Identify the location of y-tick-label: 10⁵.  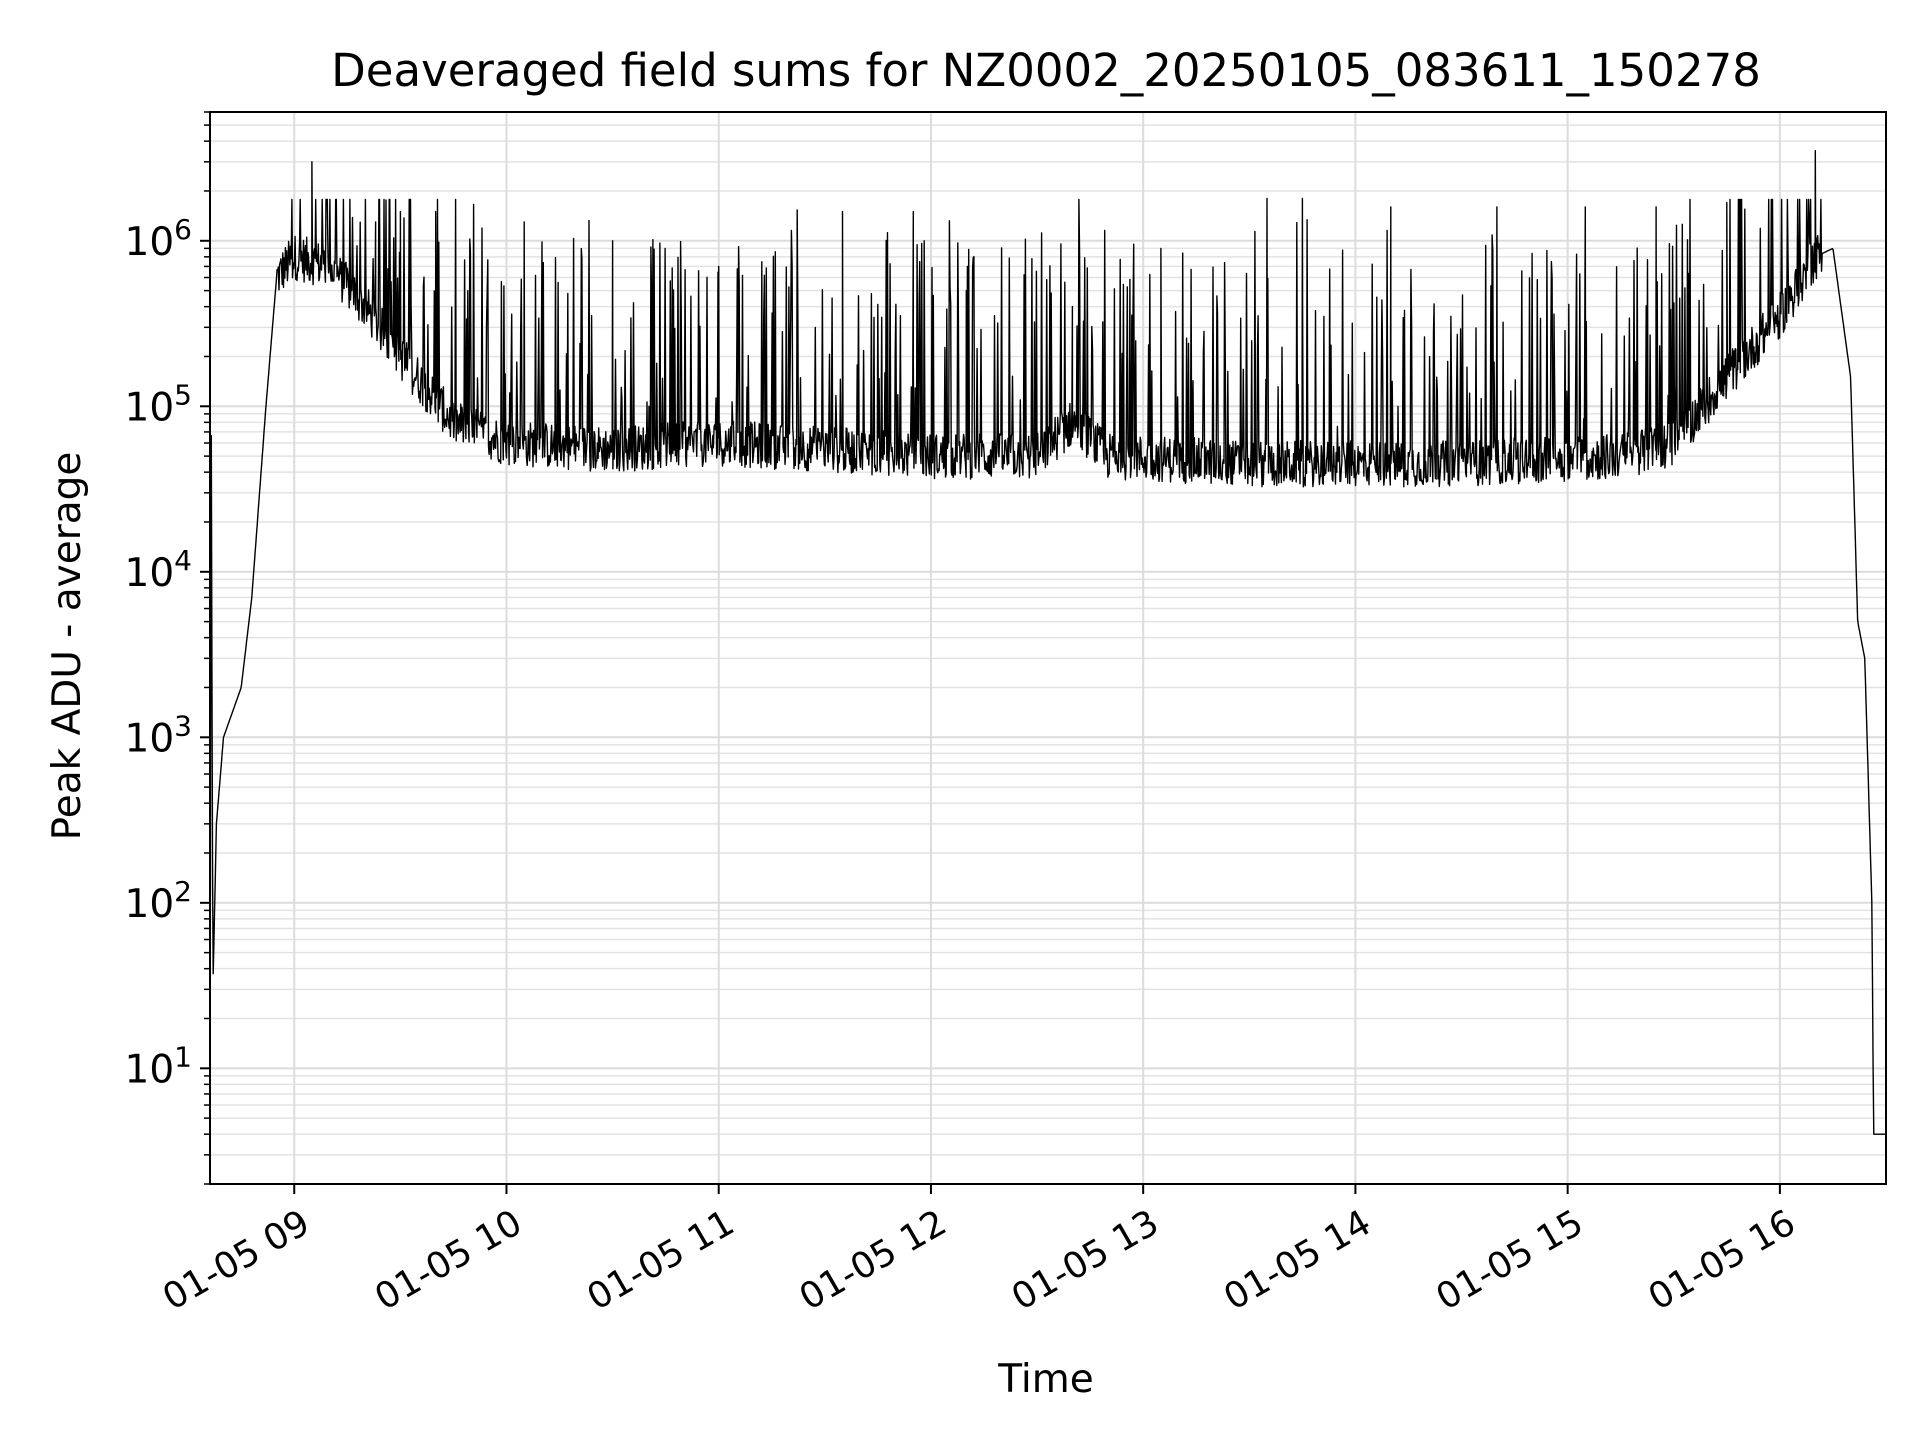
(158, 404).